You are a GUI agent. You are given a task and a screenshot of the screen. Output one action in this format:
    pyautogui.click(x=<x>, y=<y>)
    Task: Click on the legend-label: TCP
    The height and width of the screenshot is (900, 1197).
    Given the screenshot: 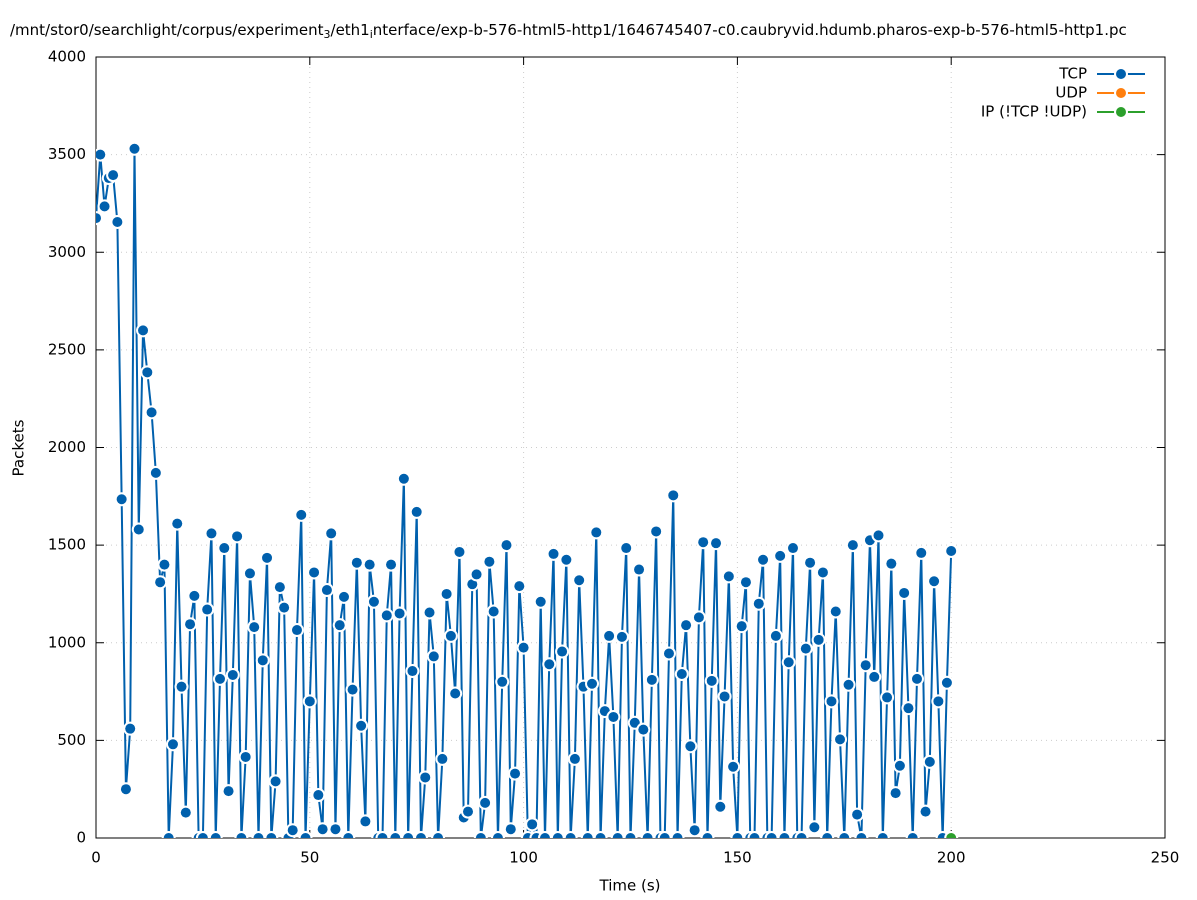 What is the action you would take?
    pyautogui.click(x=1072, y=74)
    